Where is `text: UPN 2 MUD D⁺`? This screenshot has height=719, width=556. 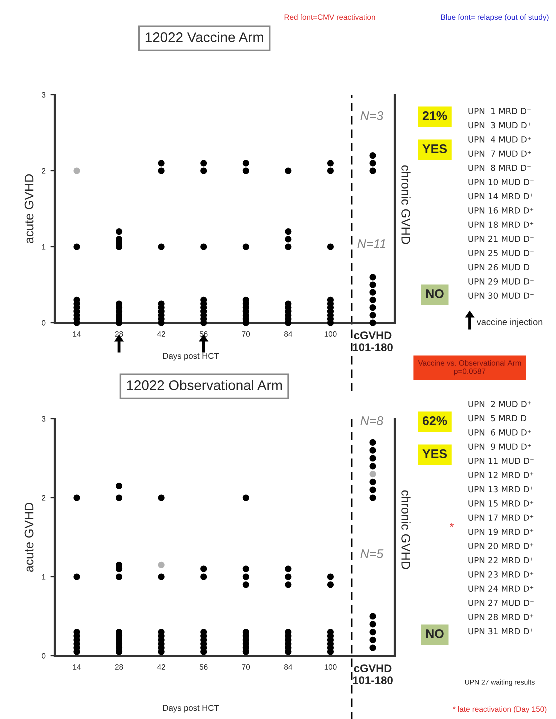
text: UPN 2 MUD D⁺ is located at coordinates (500, 404).